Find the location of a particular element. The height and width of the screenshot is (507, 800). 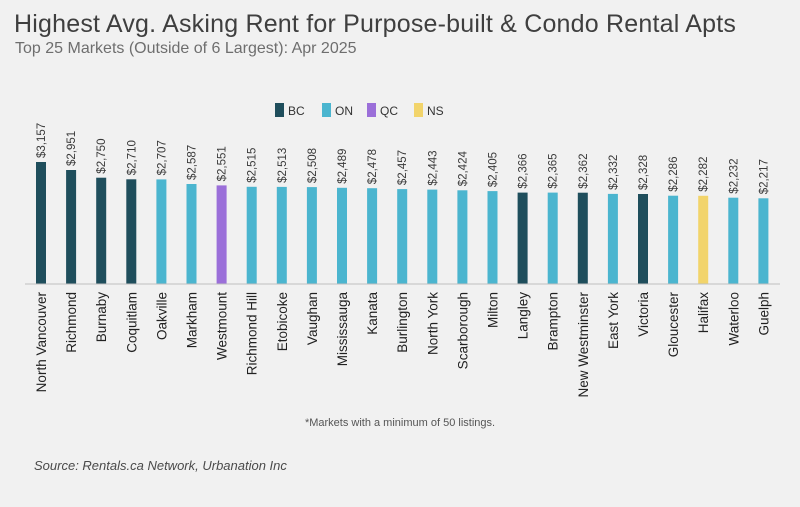

value-label-langley: $2,366 is located at coordinates (524, 170).